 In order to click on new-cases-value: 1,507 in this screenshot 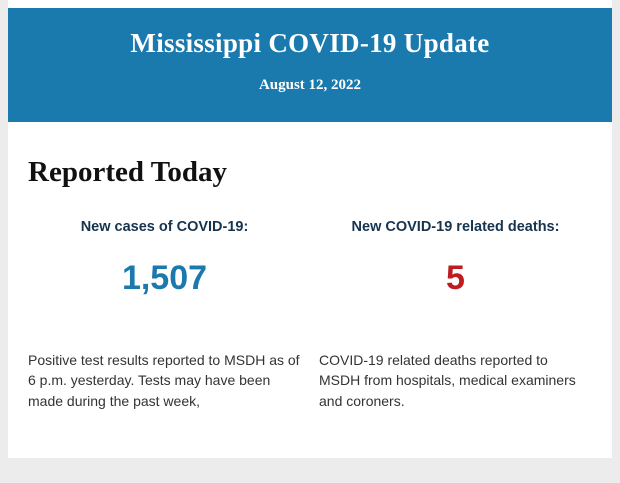, I will do `click(164, 278)`.